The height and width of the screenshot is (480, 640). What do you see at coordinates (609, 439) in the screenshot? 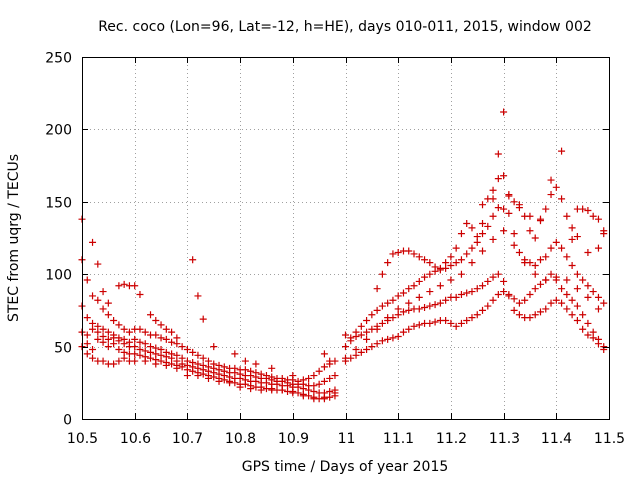
I see `x-tick-label: 11.5` at bounding box center [609, 439].